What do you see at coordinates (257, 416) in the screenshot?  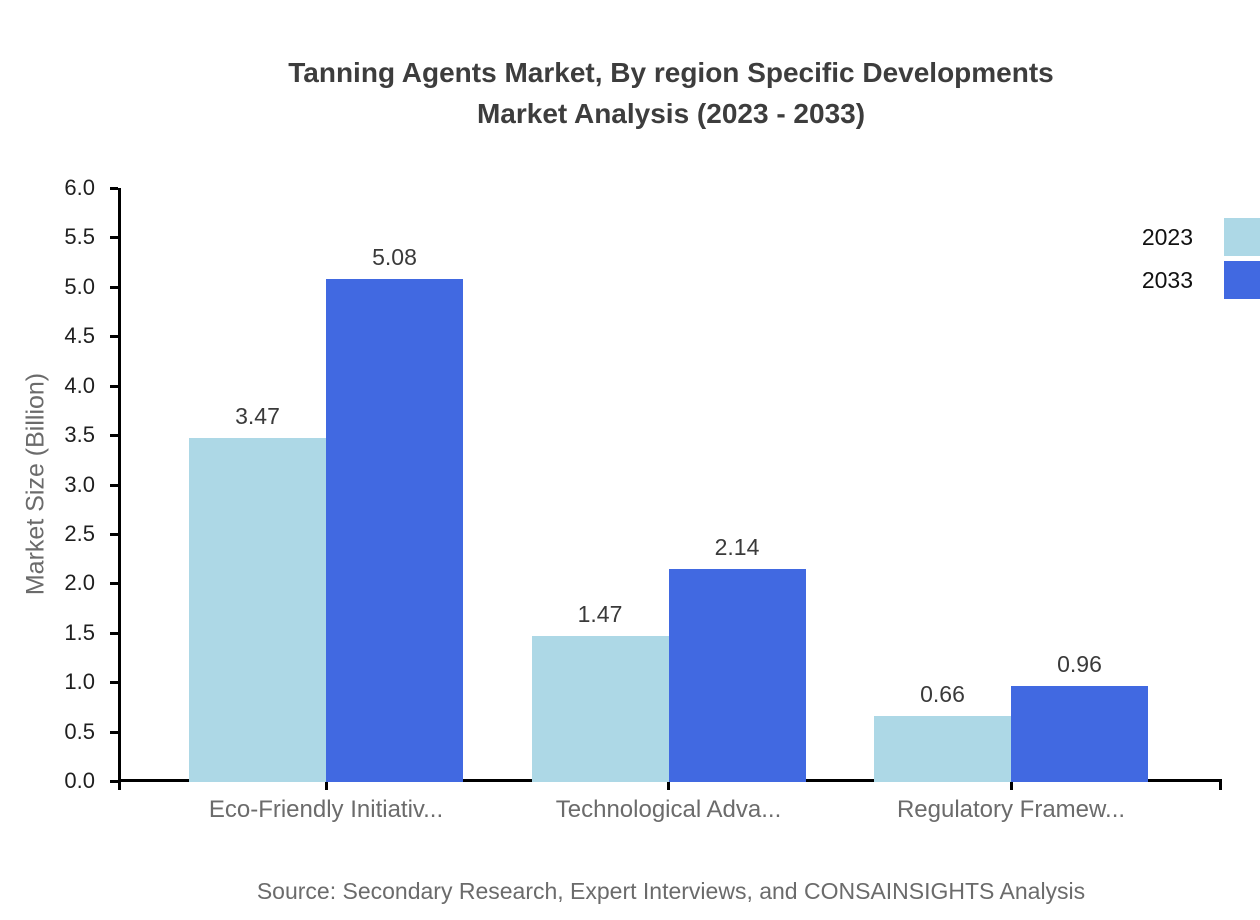 I see `bar-value-label: 3.47` at bounding box center [257, 416].